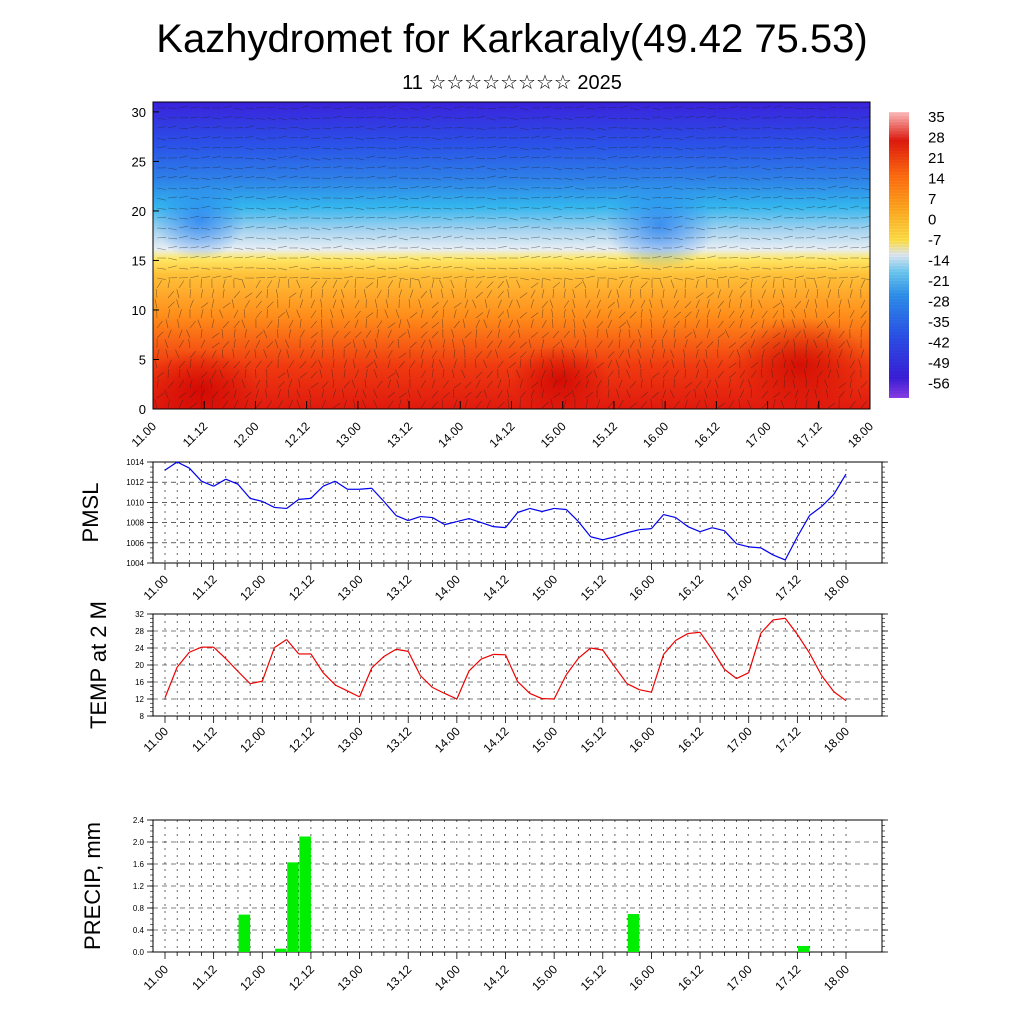 The image size is (1024, 1024). What do you see at coordinates (939, 302) in the screenshot?
I see `colorbar-label: -28` at bounding box center [939, 302].